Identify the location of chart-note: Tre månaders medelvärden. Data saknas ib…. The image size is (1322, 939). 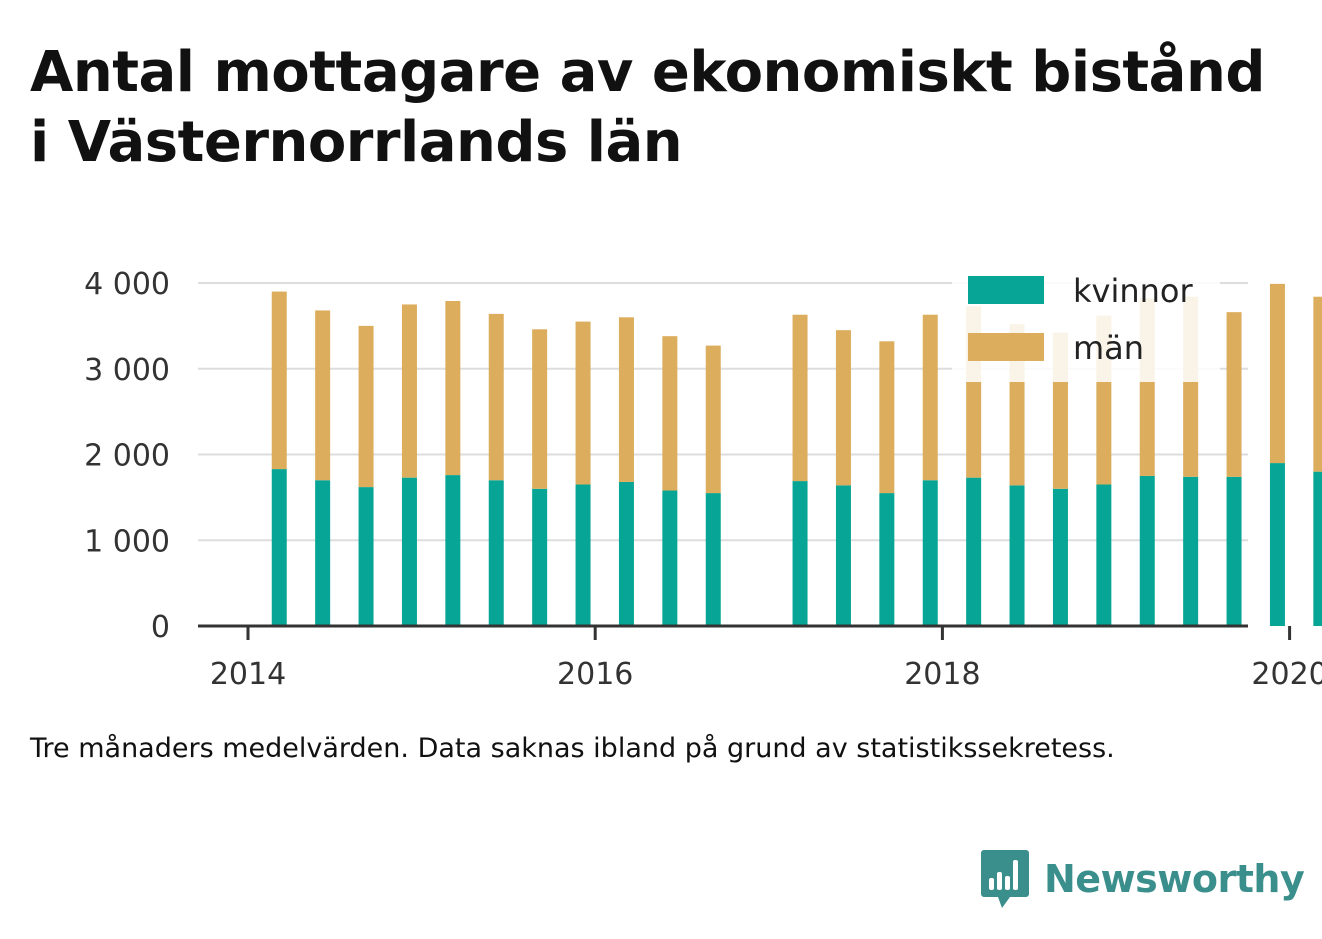
(572, 748).